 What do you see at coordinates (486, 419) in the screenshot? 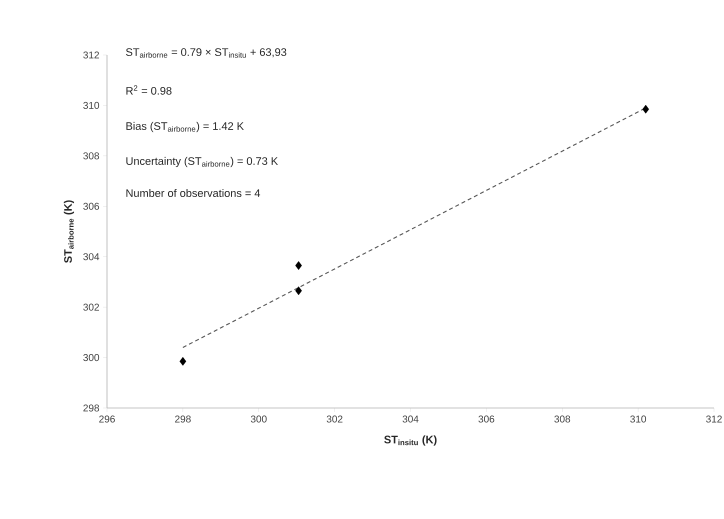
I see `x-tick-label: 306` at bounding box center [486, 419].